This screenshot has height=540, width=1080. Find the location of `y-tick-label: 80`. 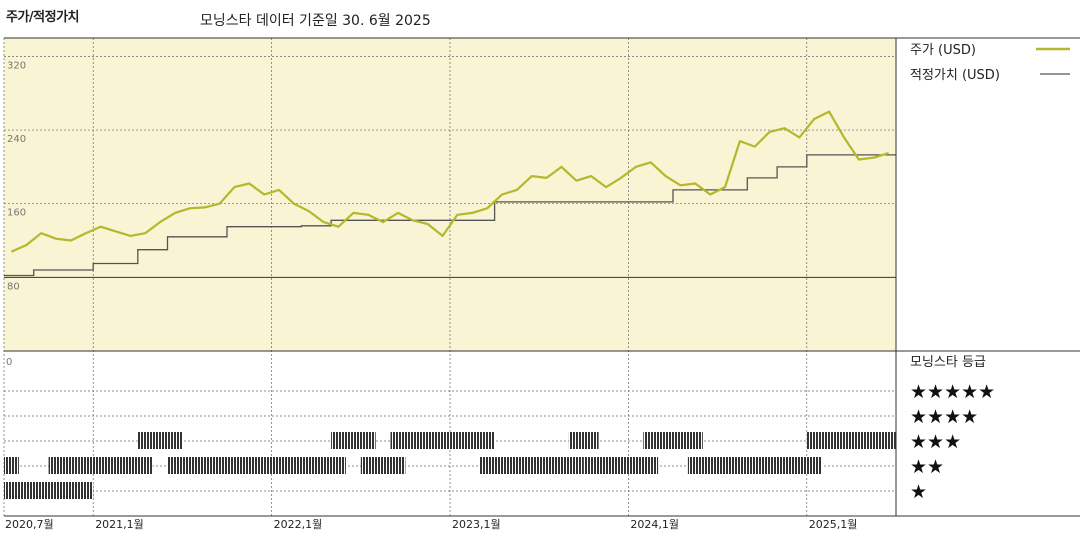

y-tick-label: 80 is located at coordinates (13, 286).